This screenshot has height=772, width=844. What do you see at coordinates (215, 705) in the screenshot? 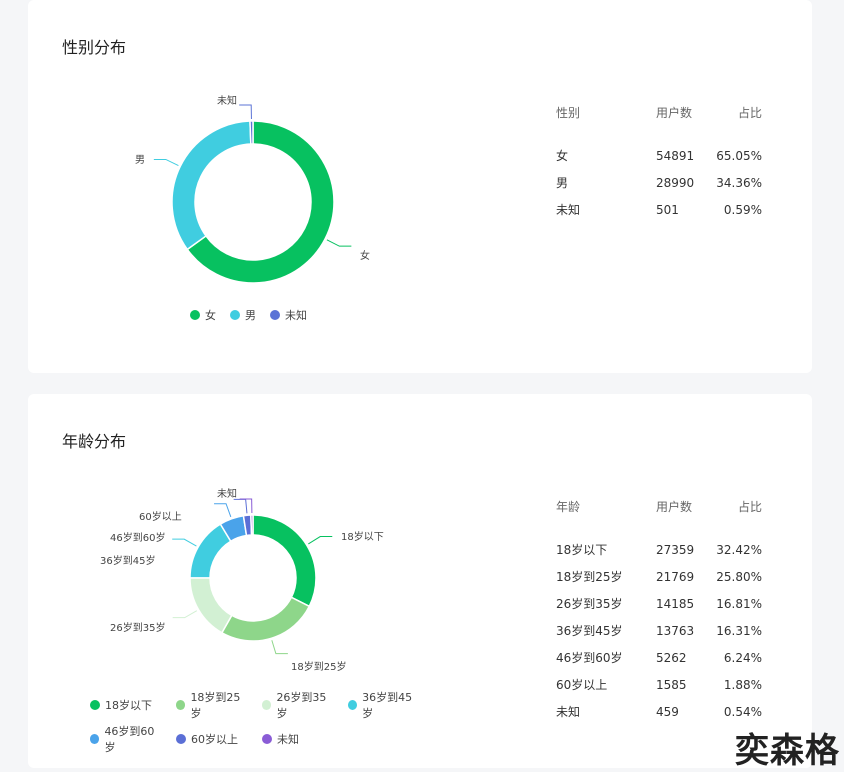
I see `legend-label: 18岁到25岁` at bounding box center [215, 705].